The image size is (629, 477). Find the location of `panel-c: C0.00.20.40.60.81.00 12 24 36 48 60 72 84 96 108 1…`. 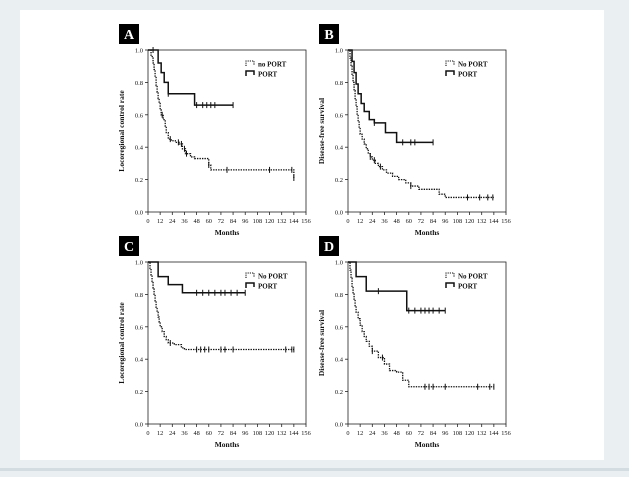

panel-c: C0.00.20.40.60.81.00 12 24 36 48 60 72 84 96 108 1… is located at coordinates (214, 342).